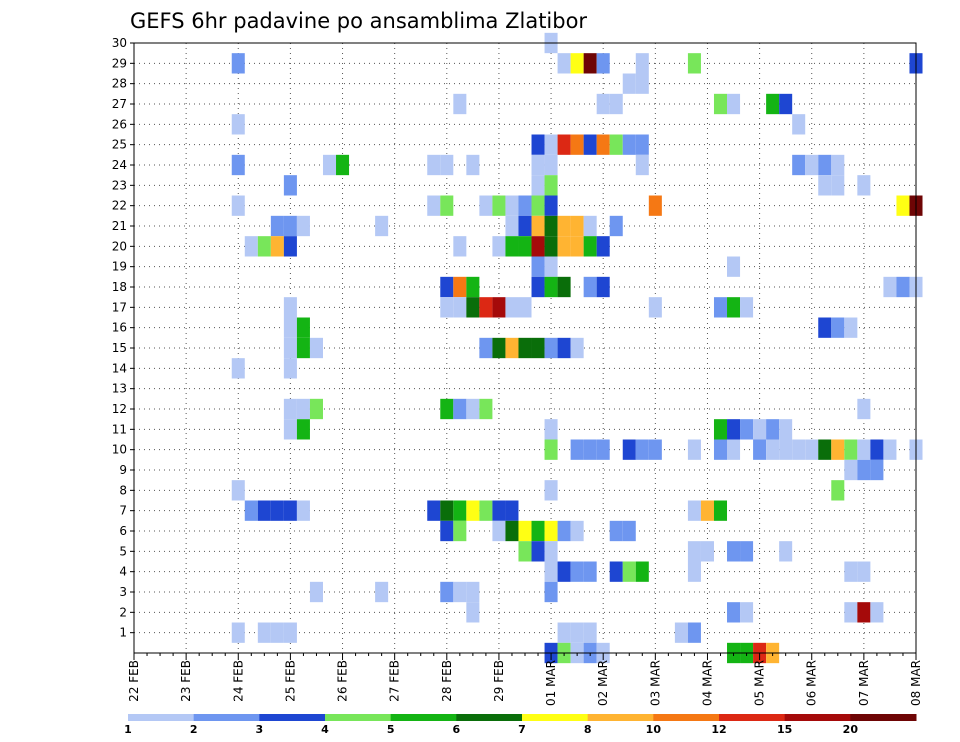  I want to click on x-tick-label: 02 MAR, so click(603, 683).